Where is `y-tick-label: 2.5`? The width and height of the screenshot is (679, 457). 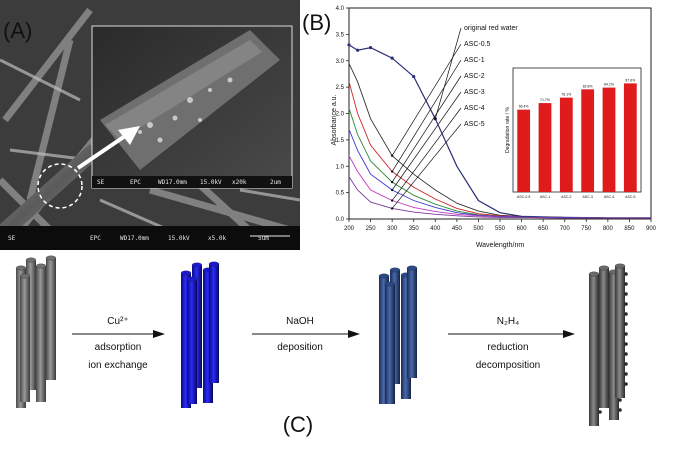 y-tick-label: 2.5 is located at coordinates (340, 88).